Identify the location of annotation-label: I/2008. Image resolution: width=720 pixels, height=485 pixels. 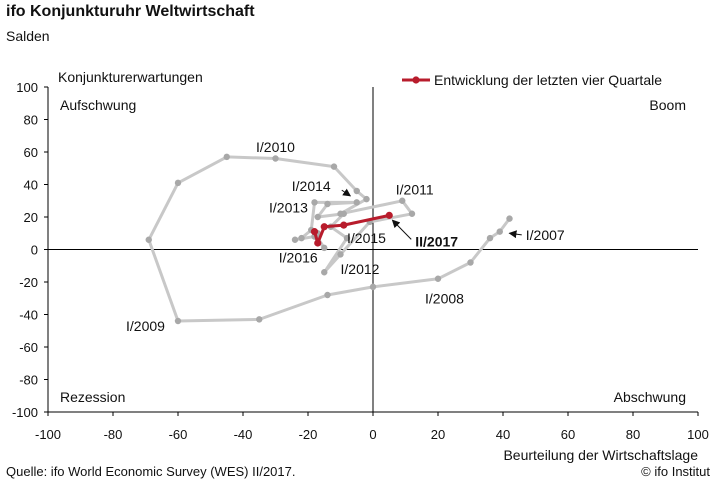
(444, 298).